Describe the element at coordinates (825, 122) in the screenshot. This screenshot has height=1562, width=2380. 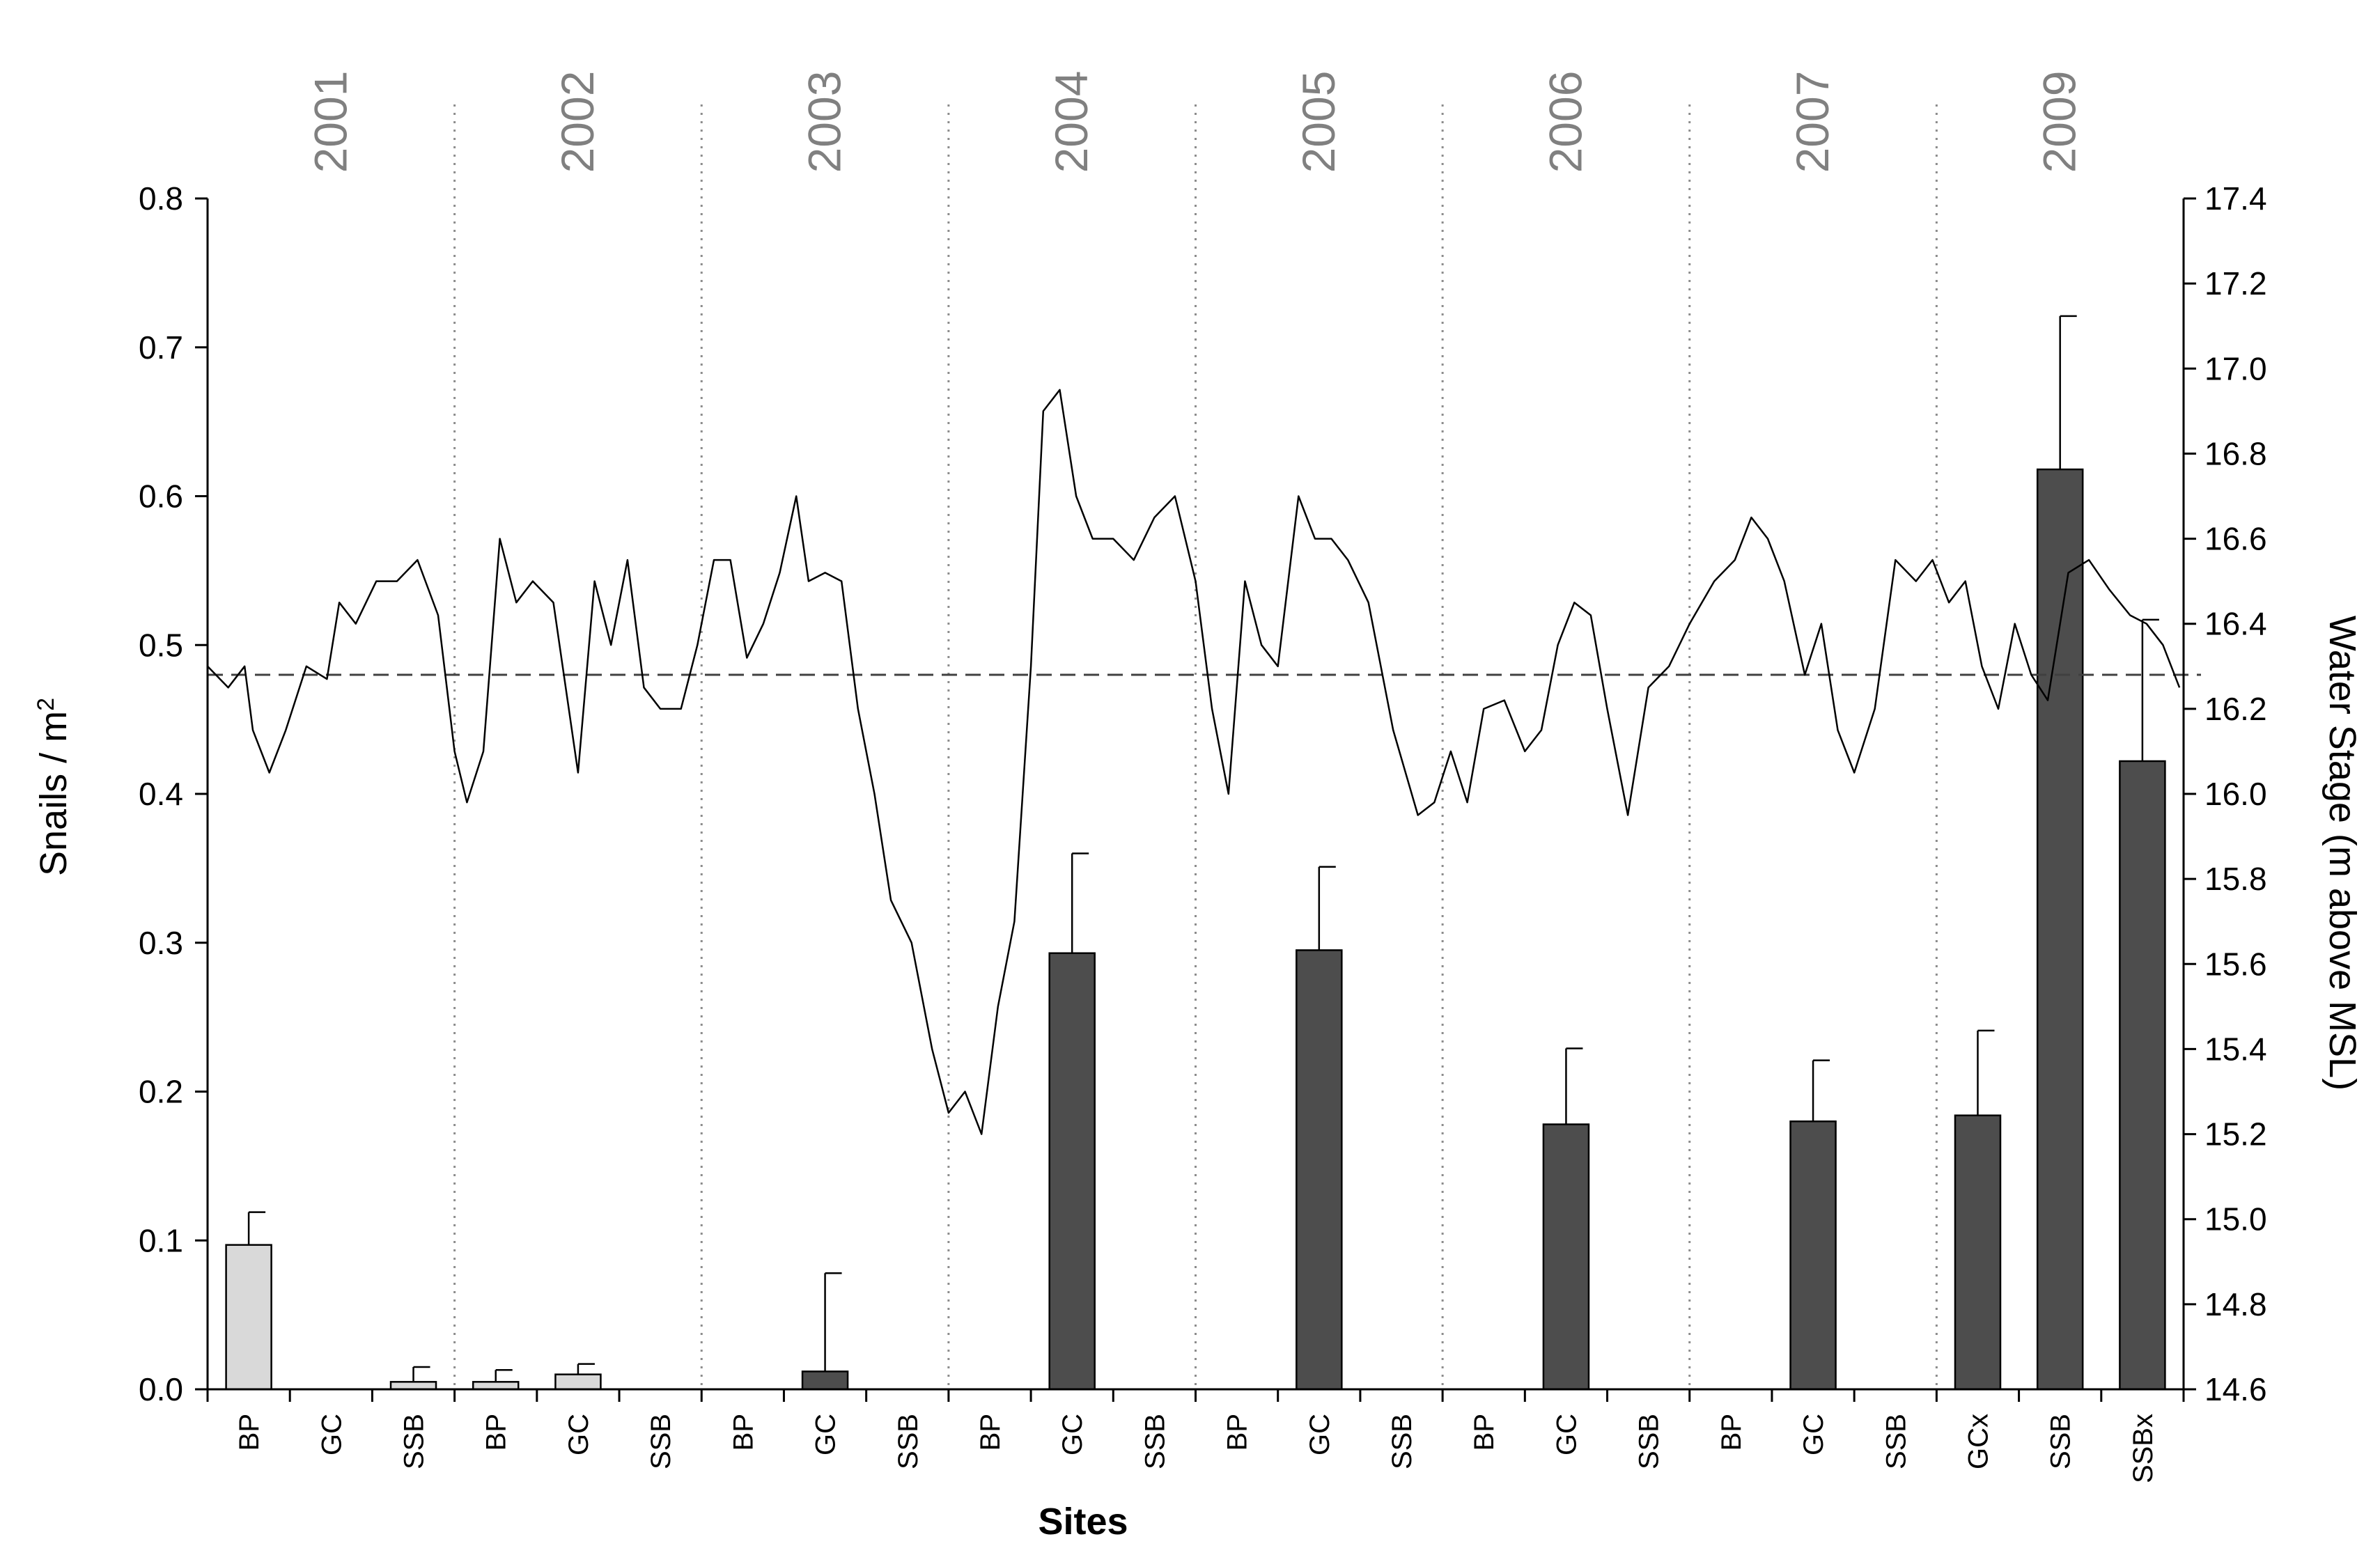
I see `year-label: 2003` at that location.